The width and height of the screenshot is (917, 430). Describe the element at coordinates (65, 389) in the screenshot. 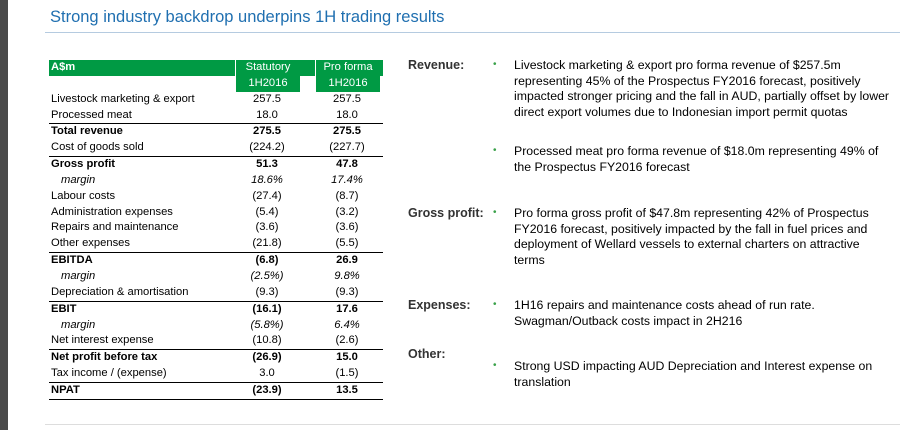

I see `row-label: NPAT` at that location.